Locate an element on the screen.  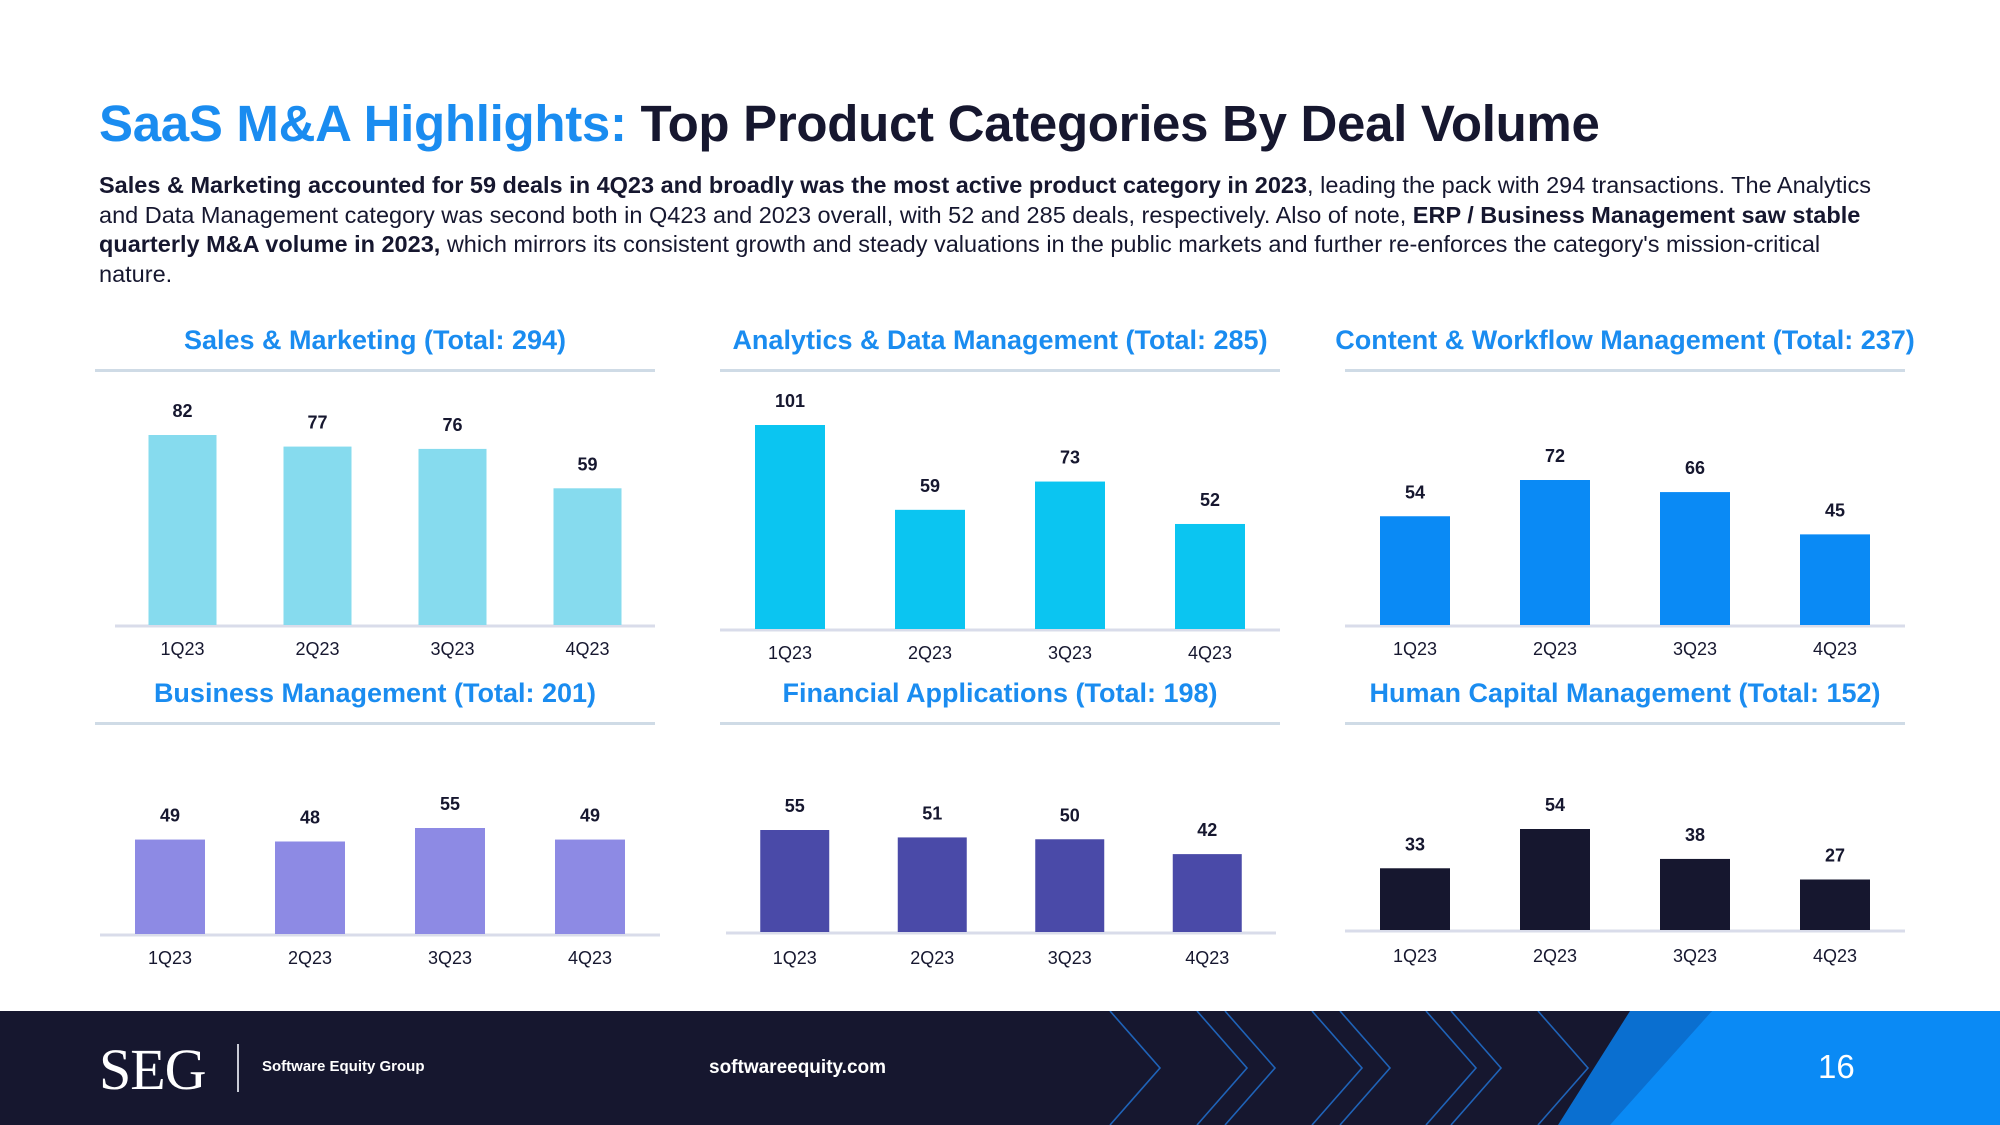
data-label: 76 is located at coordinates (452, 425).